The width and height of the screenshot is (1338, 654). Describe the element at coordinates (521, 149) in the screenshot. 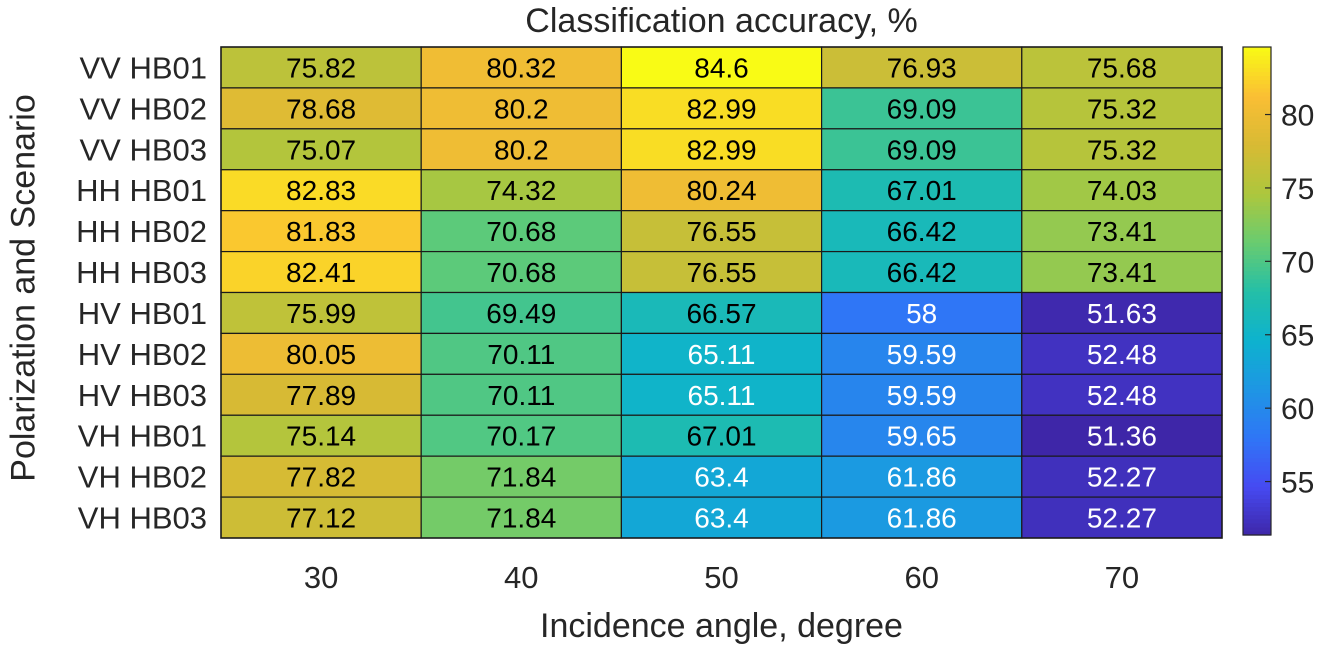

I see `cell-value-label: 80.2` at that location.